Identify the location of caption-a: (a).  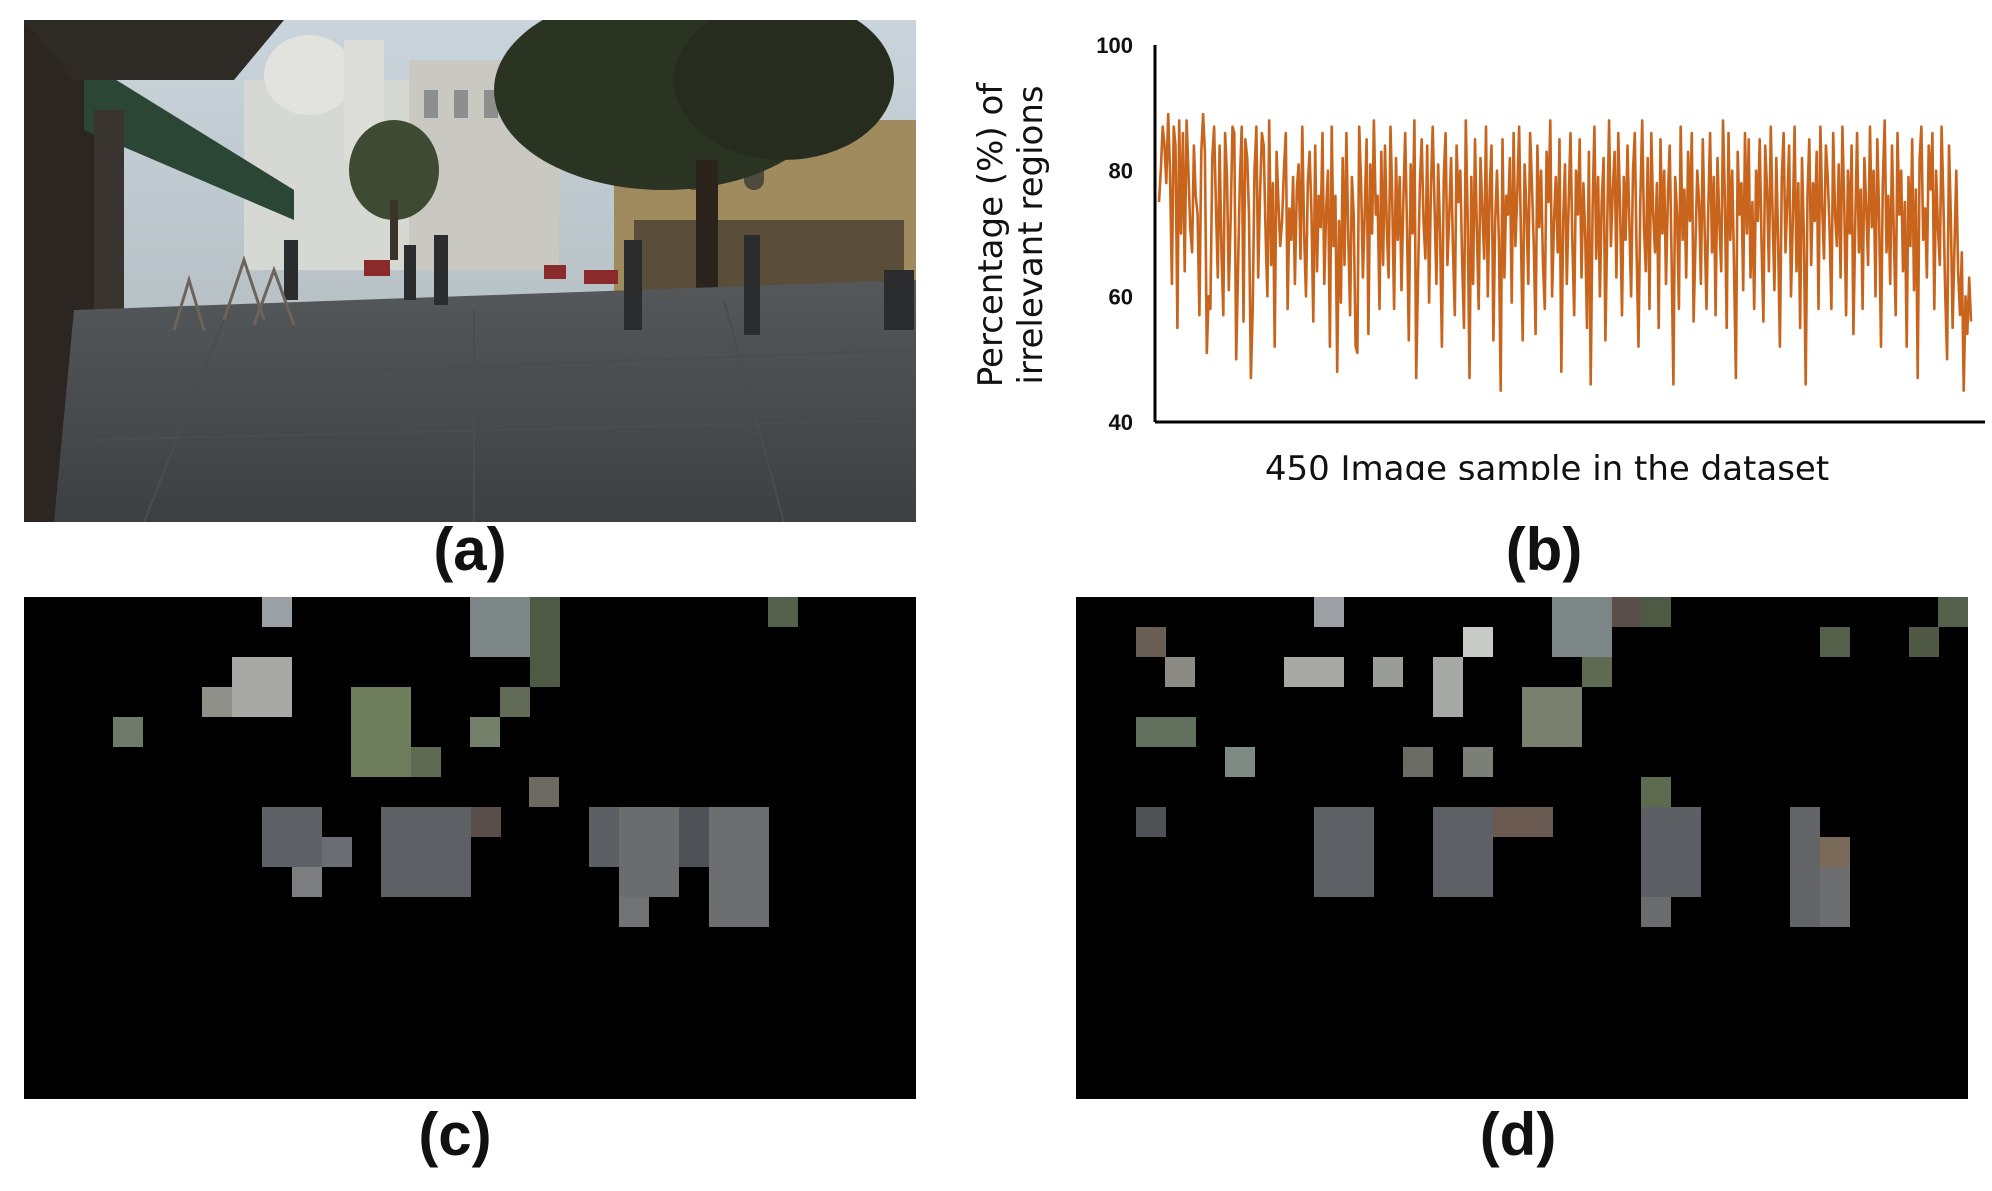
(470, 549).